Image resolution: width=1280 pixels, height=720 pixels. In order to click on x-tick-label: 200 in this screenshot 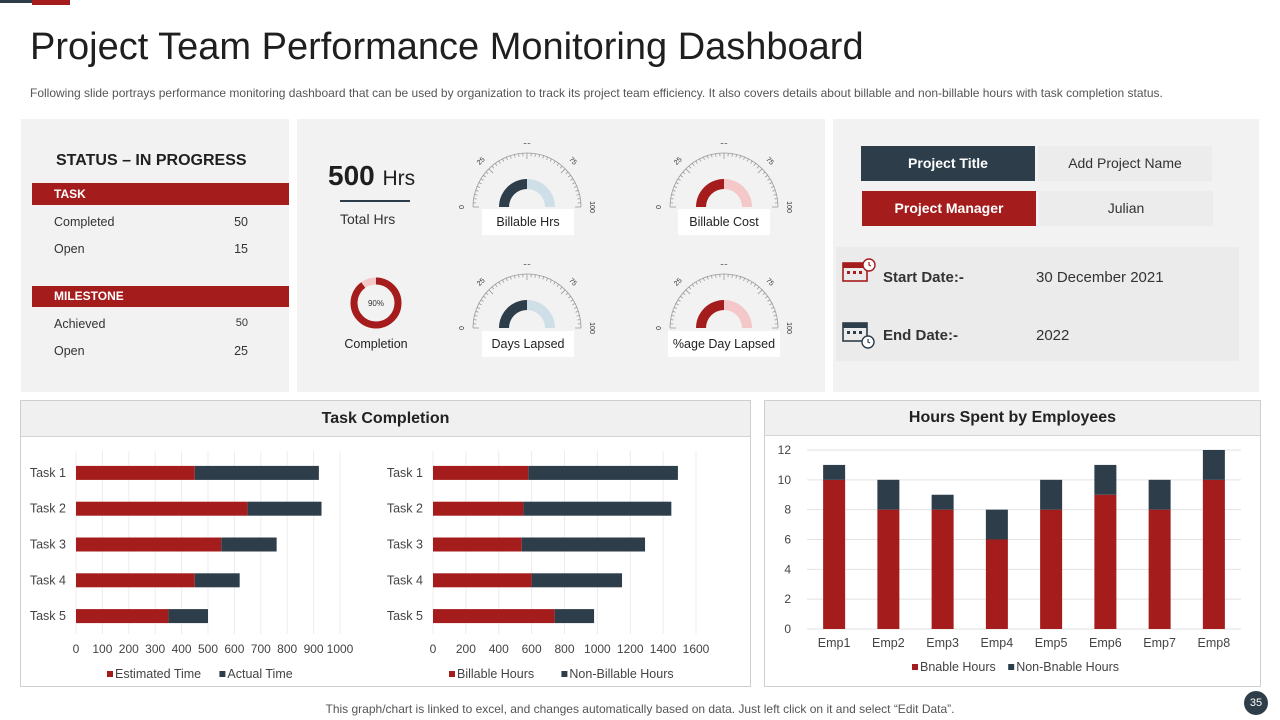, I will do `click(466, 649)`.